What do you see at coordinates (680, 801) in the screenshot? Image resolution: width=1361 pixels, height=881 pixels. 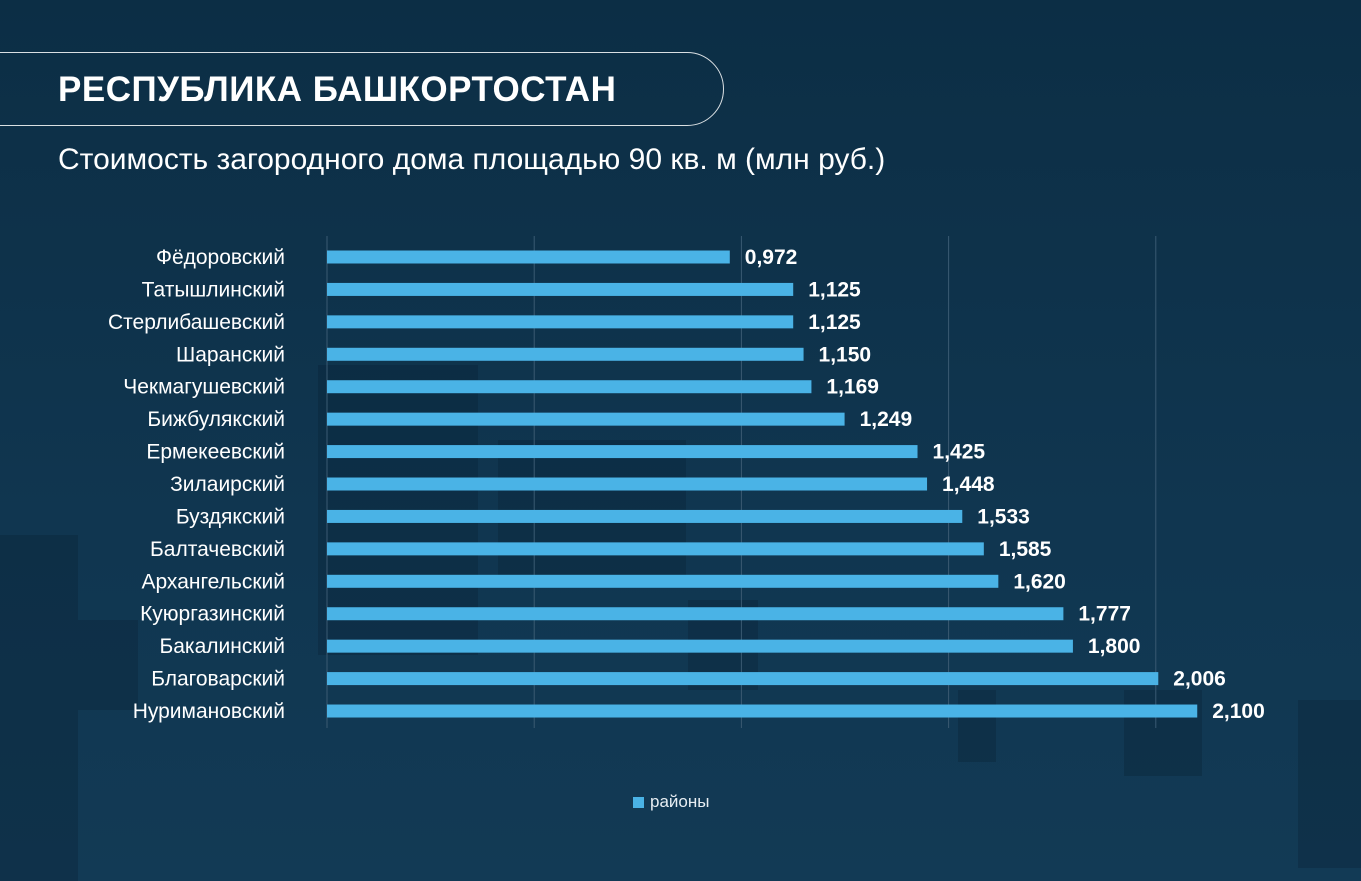 I see `legend-label: районы` at bounding box center [680, 801].